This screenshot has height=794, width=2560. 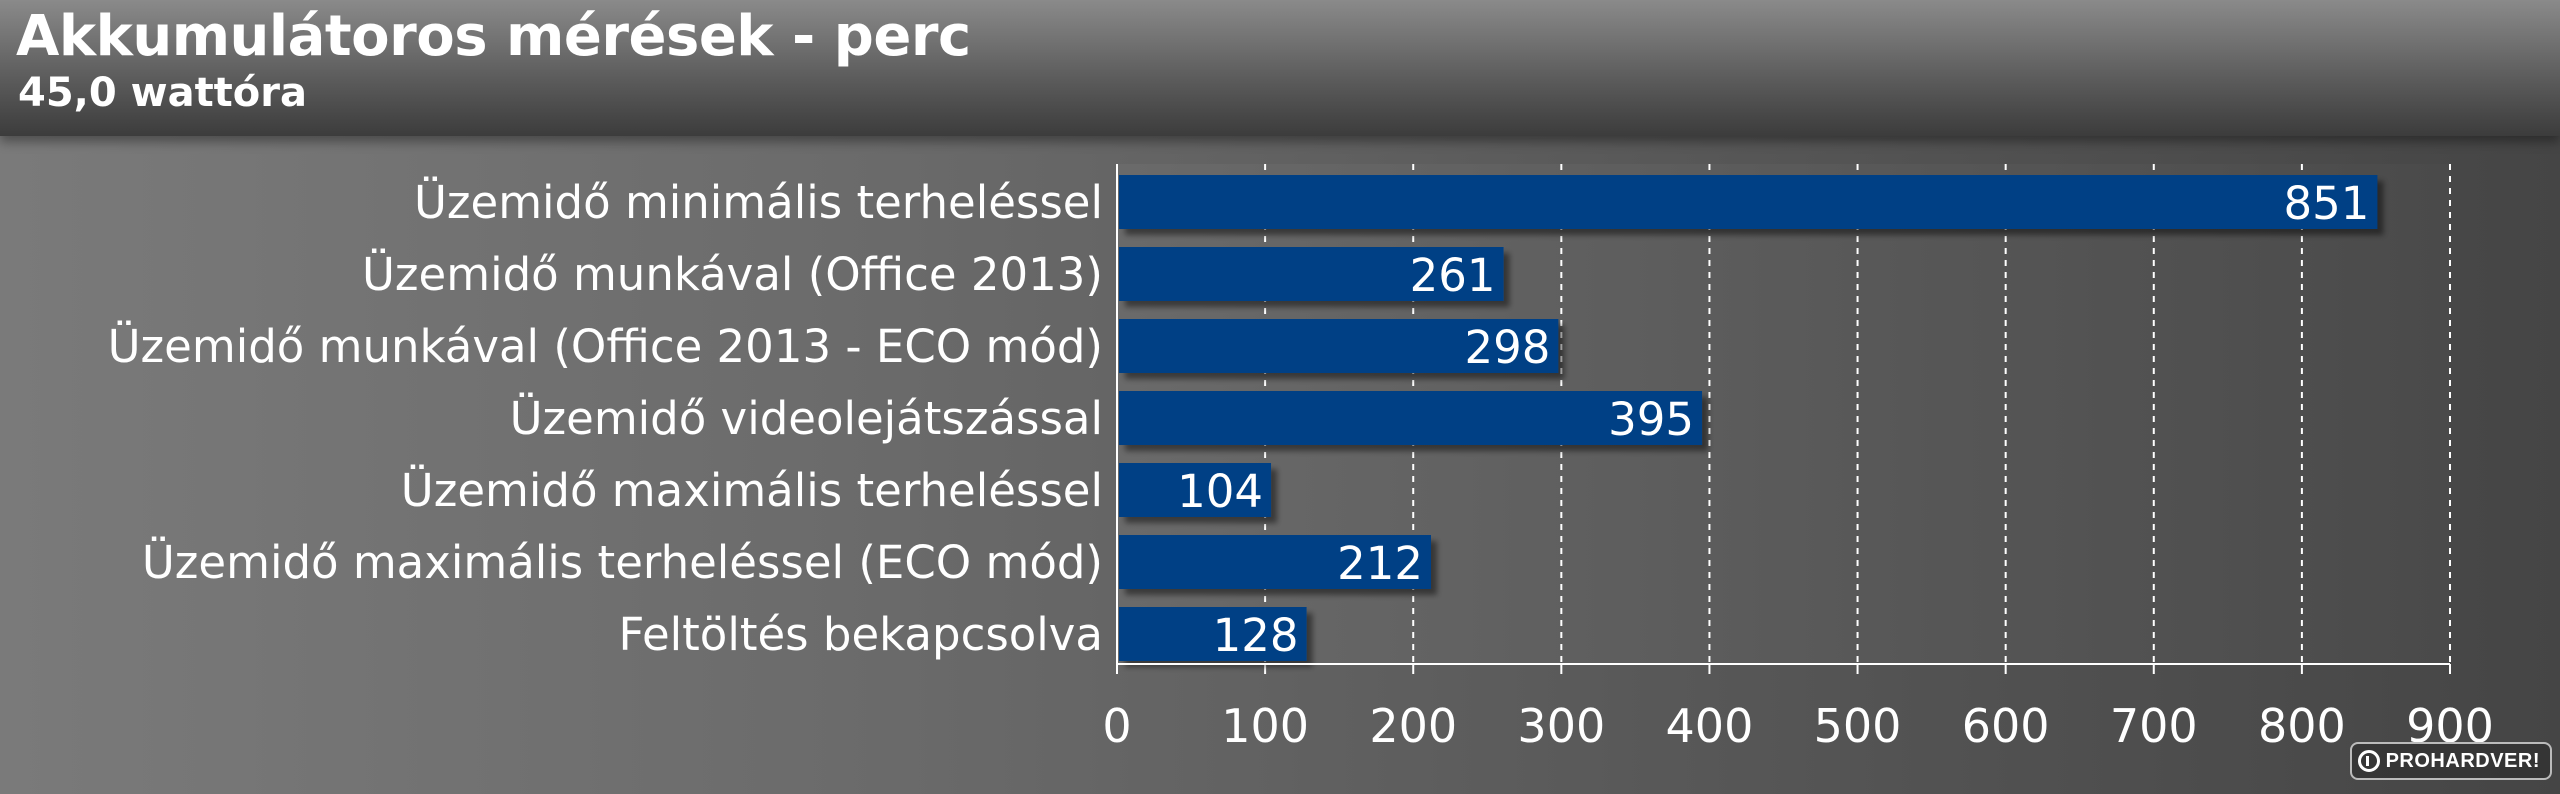 What do you see at coordinates (1265, 726) in the screenshot?
I see `tick-label: 100` at bounding box center [1265, 726].